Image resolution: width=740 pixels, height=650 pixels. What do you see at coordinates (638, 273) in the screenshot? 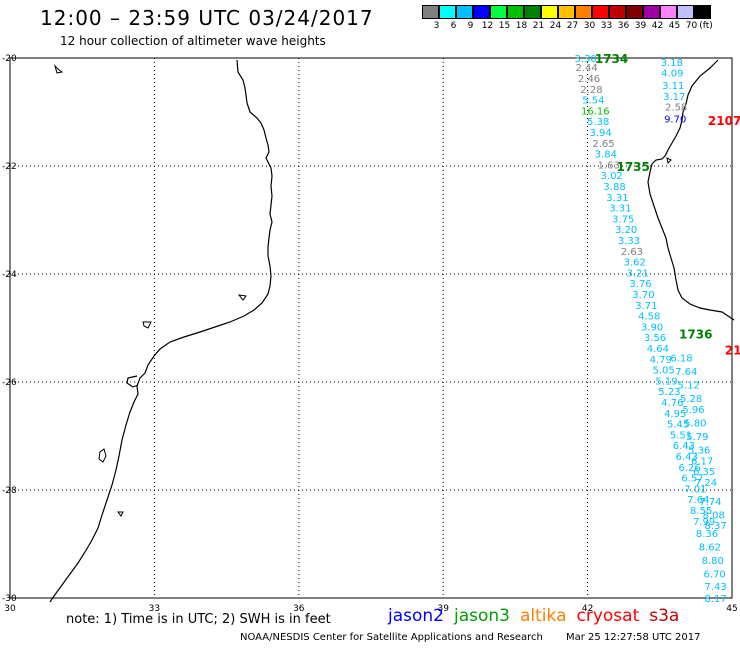
I see `wave-height-value: 3.21` at bounding box center [638, 273].